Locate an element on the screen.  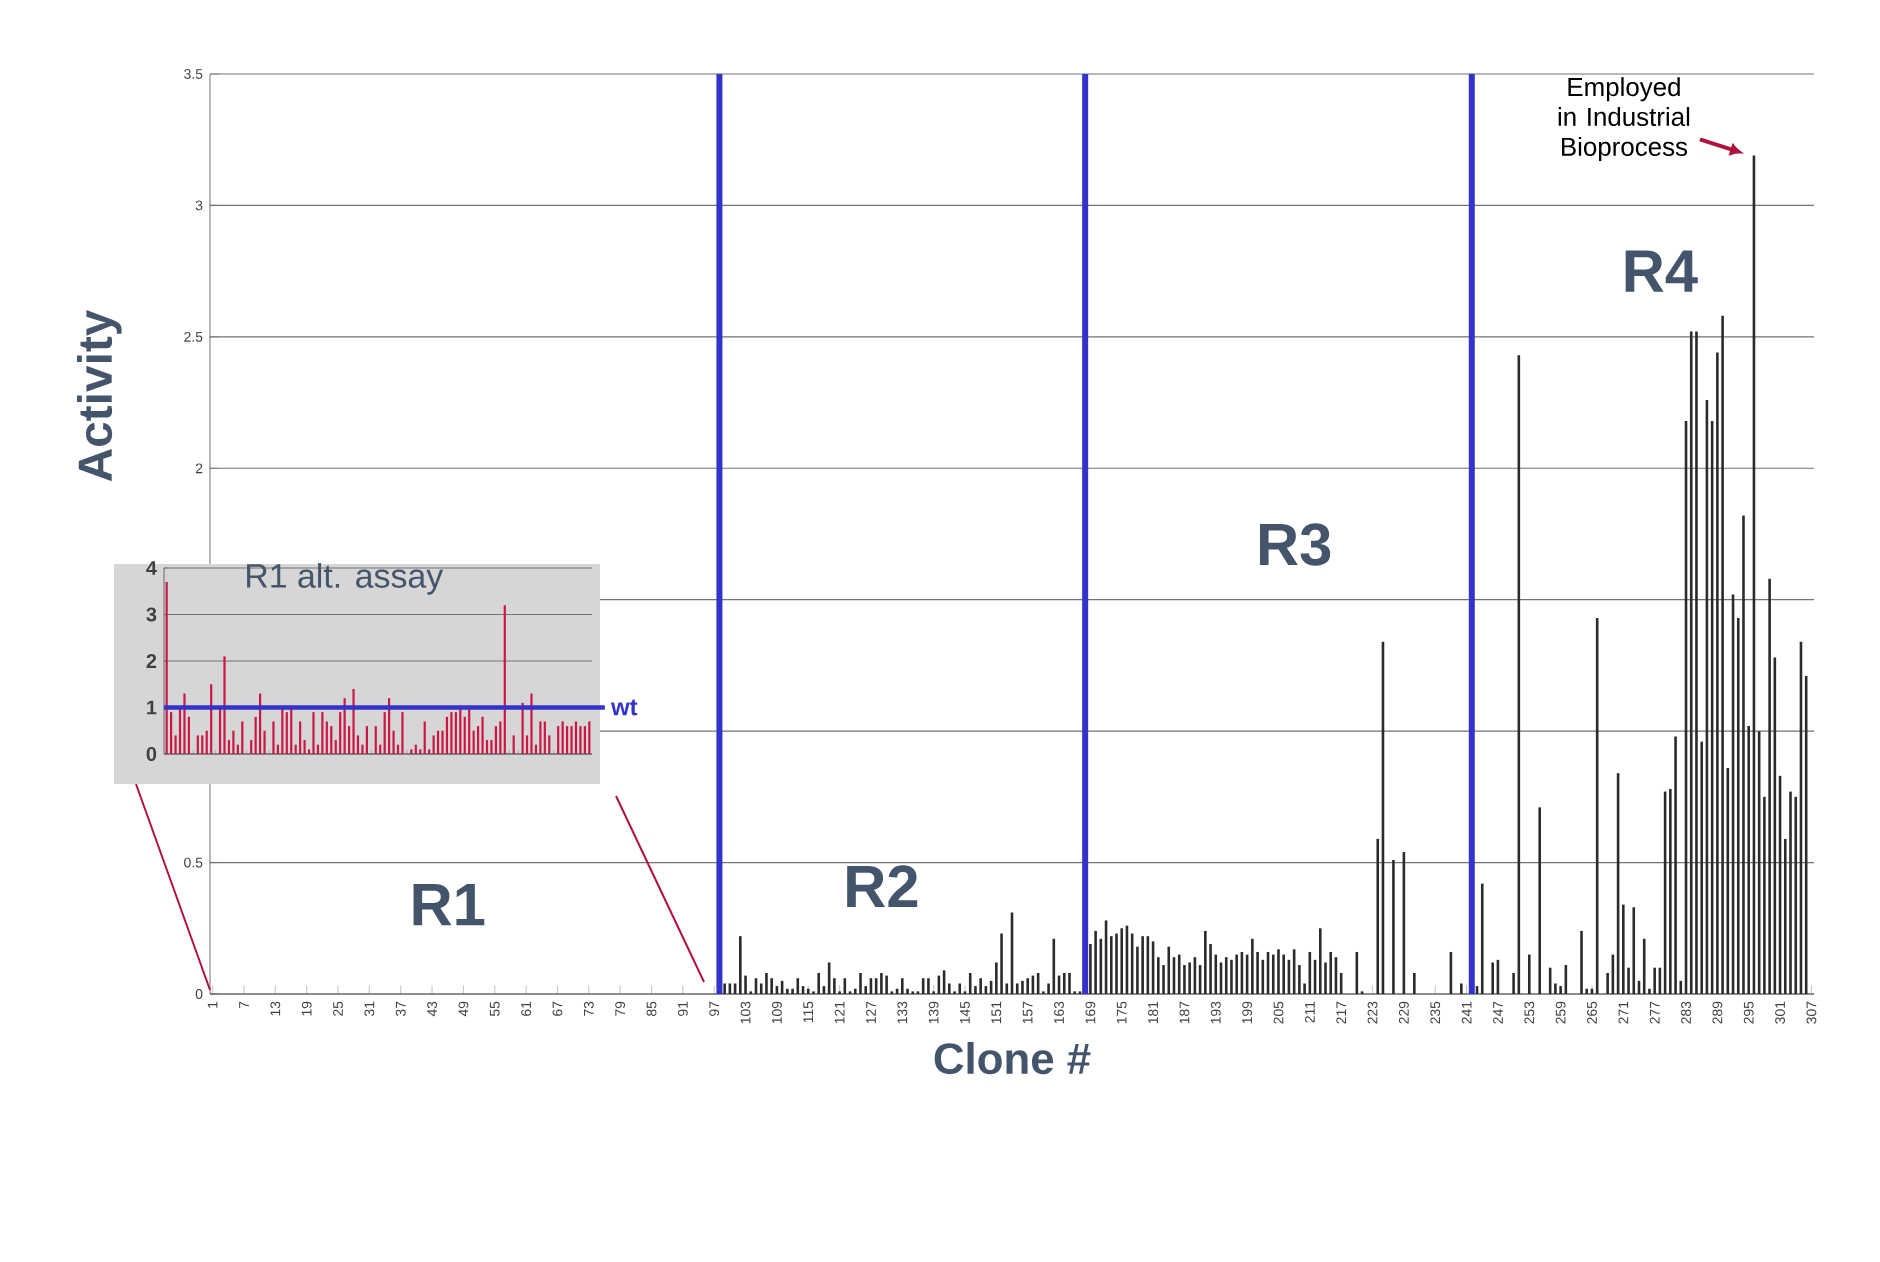
annotation: R1 is located at coordinates (449, 905).